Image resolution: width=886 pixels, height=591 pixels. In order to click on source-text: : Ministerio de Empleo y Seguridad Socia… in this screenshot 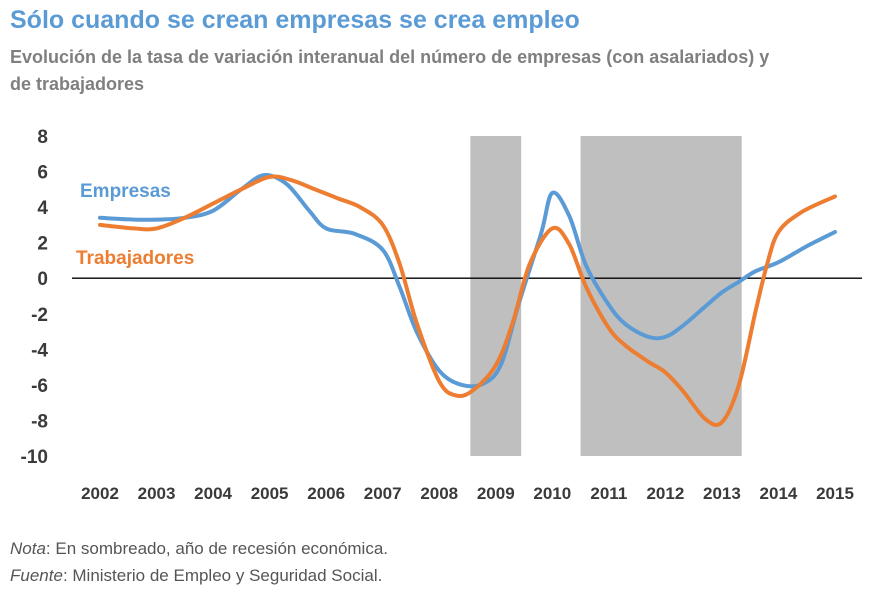, I will do `click(222, 575)`.